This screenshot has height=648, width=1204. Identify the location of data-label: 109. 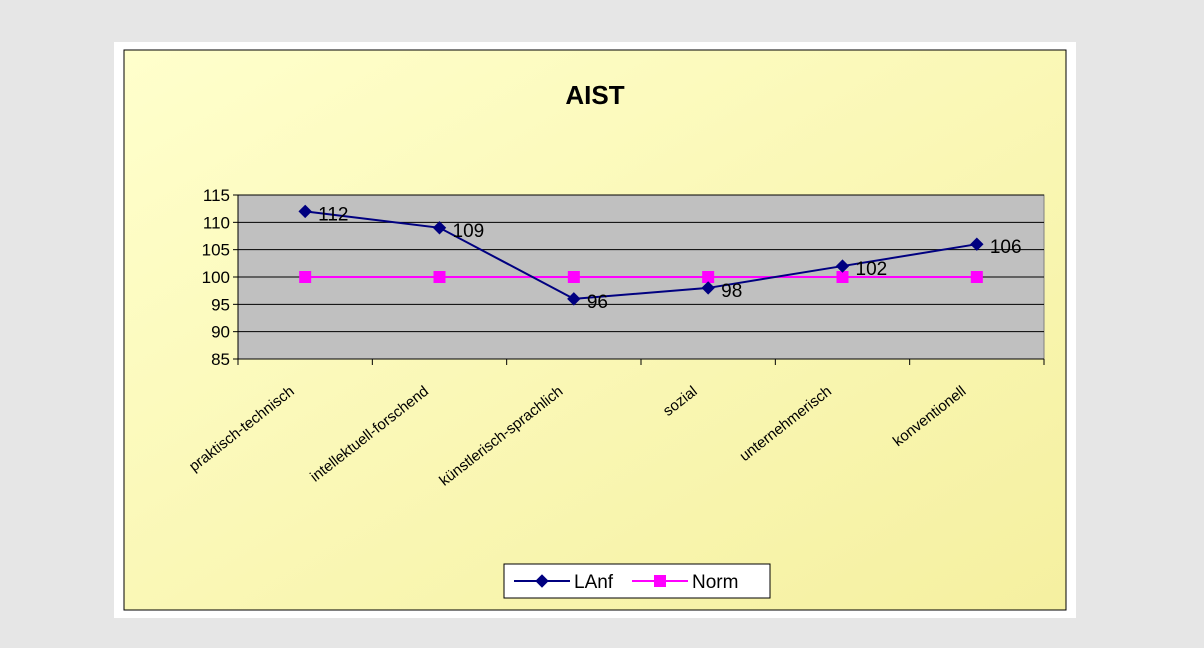
(469, 231).